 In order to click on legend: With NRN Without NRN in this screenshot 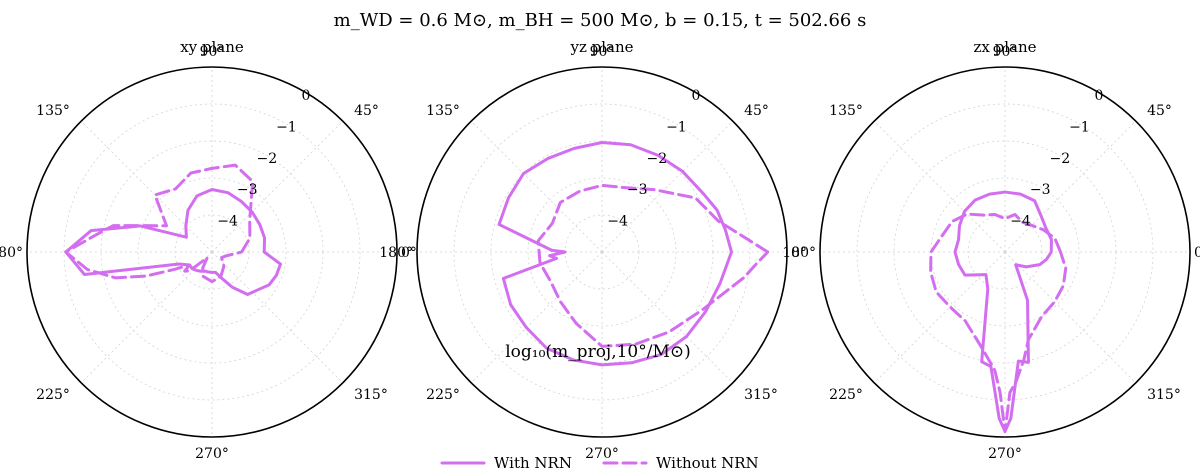, I will do `click(599, 461)`.